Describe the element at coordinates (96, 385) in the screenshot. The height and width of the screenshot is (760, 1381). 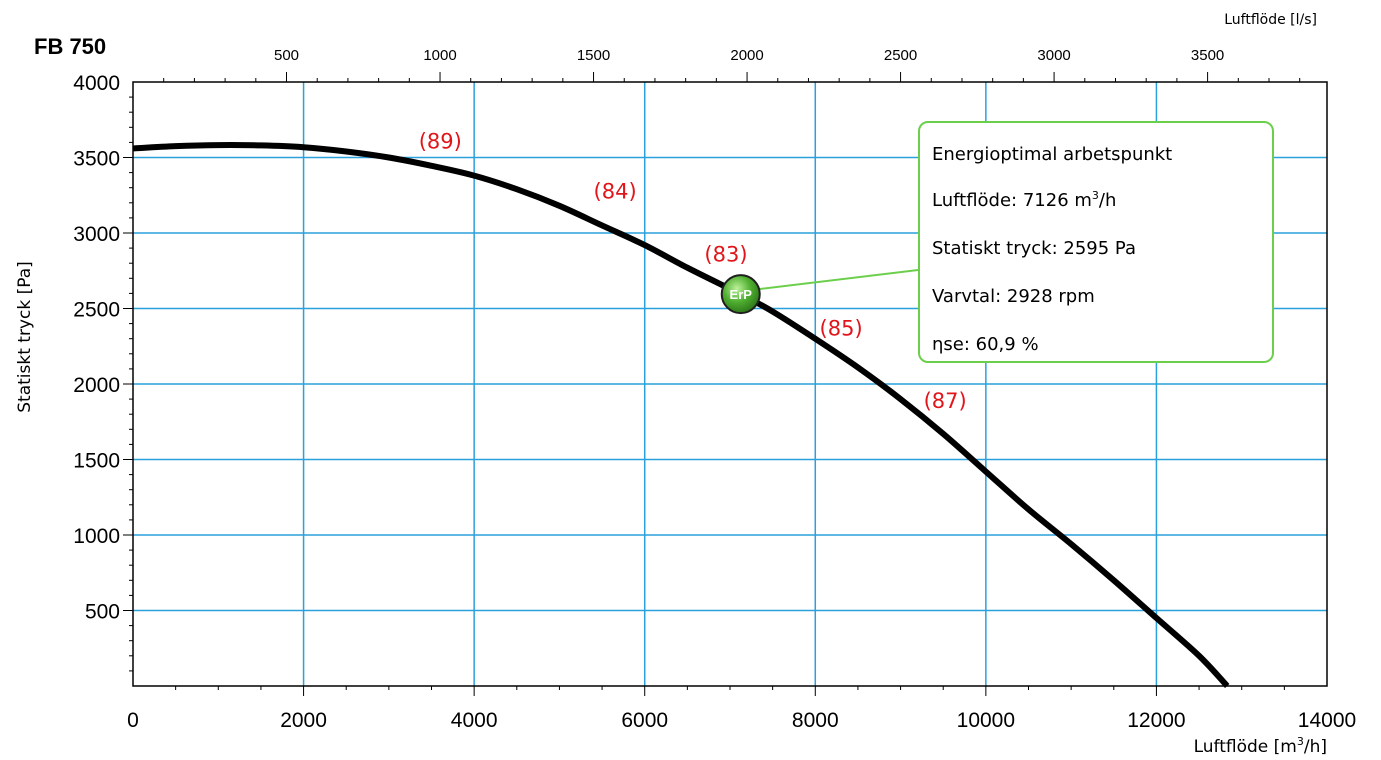
I see `y-tick-label: 2000` at that location.